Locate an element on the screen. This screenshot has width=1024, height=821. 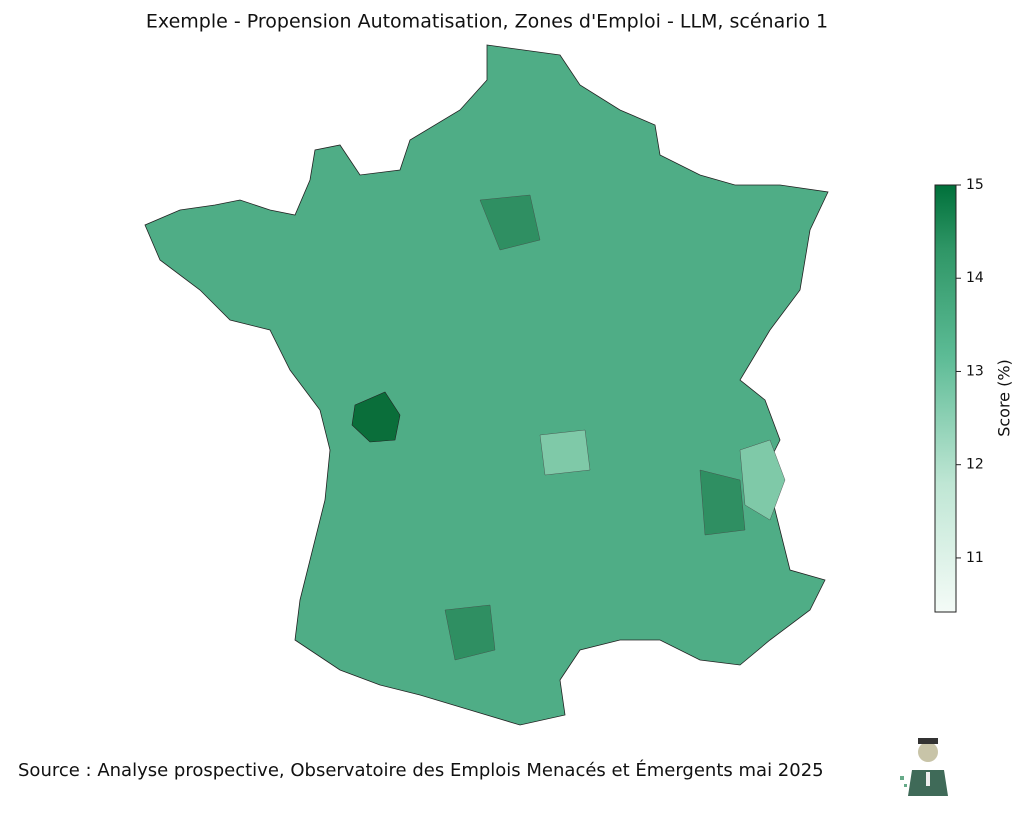
colorbar-tick-label: 13 is located at coordinates (975, 371).